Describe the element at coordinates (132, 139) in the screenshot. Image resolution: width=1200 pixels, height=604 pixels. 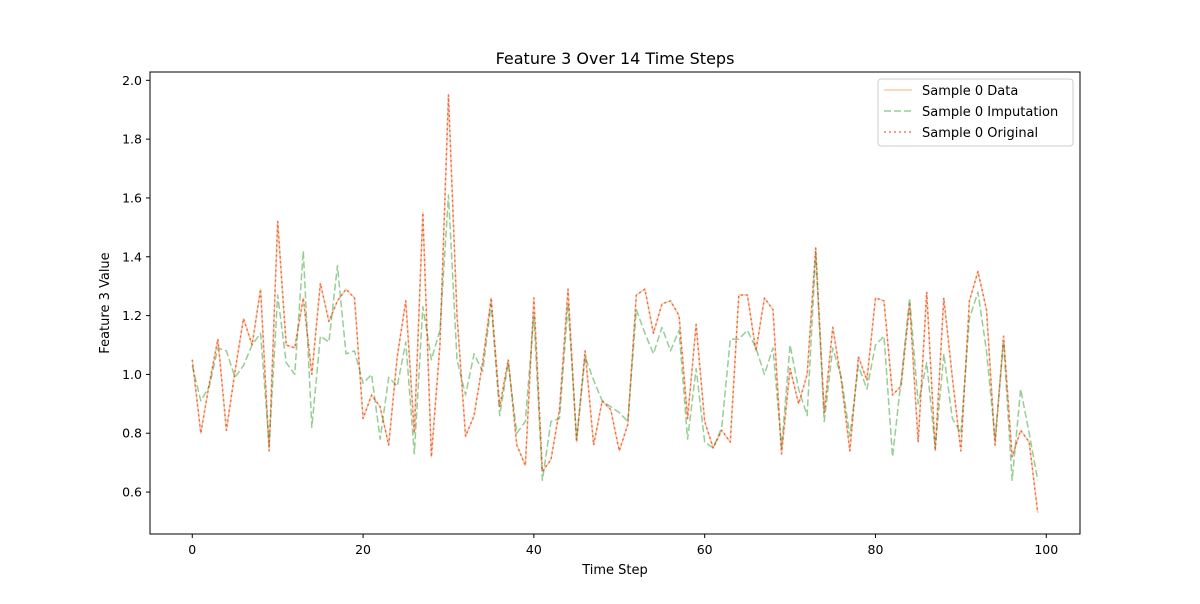
I see `y-tick-label: 1.8` at that location.